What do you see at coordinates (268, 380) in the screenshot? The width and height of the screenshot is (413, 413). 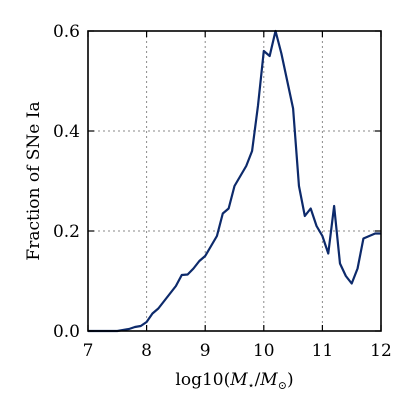 I see `x-axis-label-msun: M` at bounding box center [268, 380].